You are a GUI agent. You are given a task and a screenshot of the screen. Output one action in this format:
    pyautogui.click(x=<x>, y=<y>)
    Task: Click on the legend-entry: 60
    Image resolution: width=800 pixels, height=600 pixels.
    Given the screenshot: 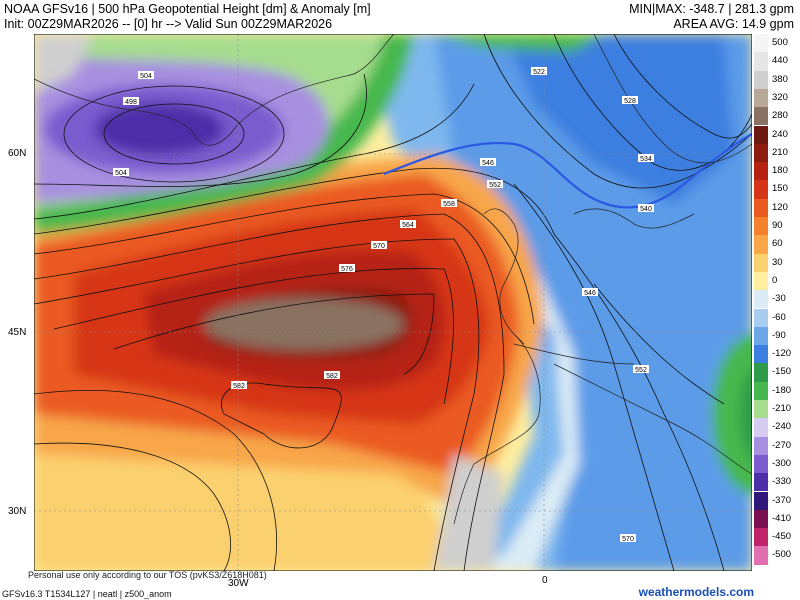 What is the action you would take?
    pyautogui.click(x=776, y=244)
    